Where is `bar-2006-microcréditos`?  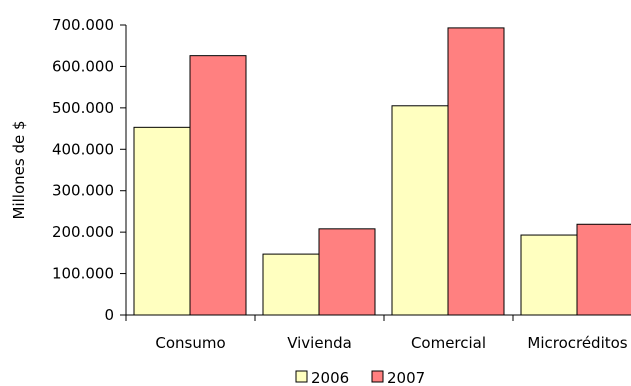
bar-2006-microcréditos is located at coordinates (549, 275).